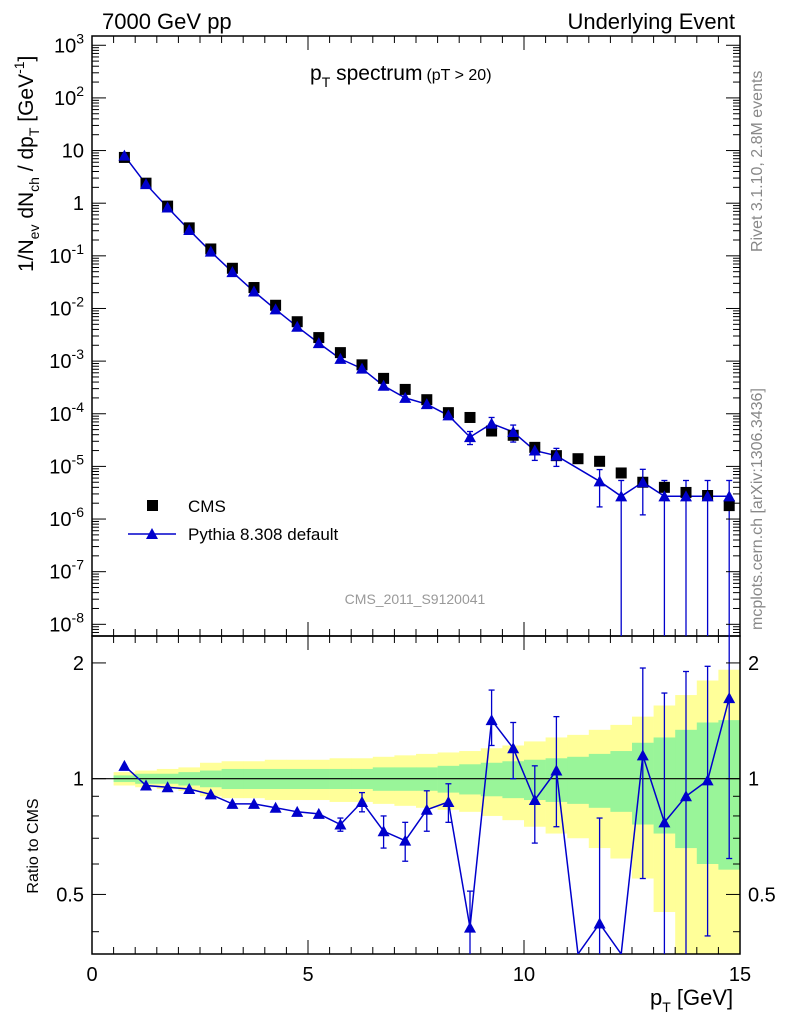 This screenshot has width=786, height=1024. I want to click on ratio-y-tick-label-right: 2, so click(753, 664).